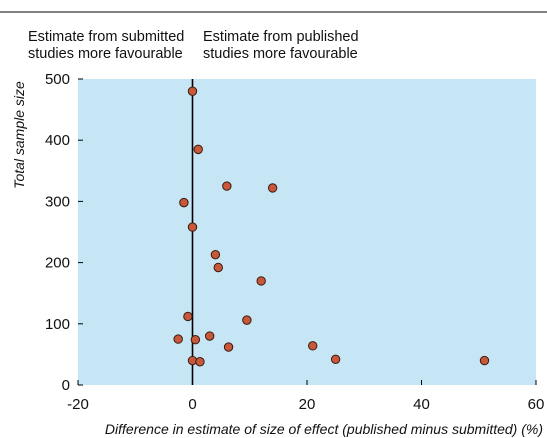  What do you see at coordinates (64, 232) in the screenshot?
I see `y-axis-ticks: 0 100 200 300 400 500` at bounding box center [64, 232].